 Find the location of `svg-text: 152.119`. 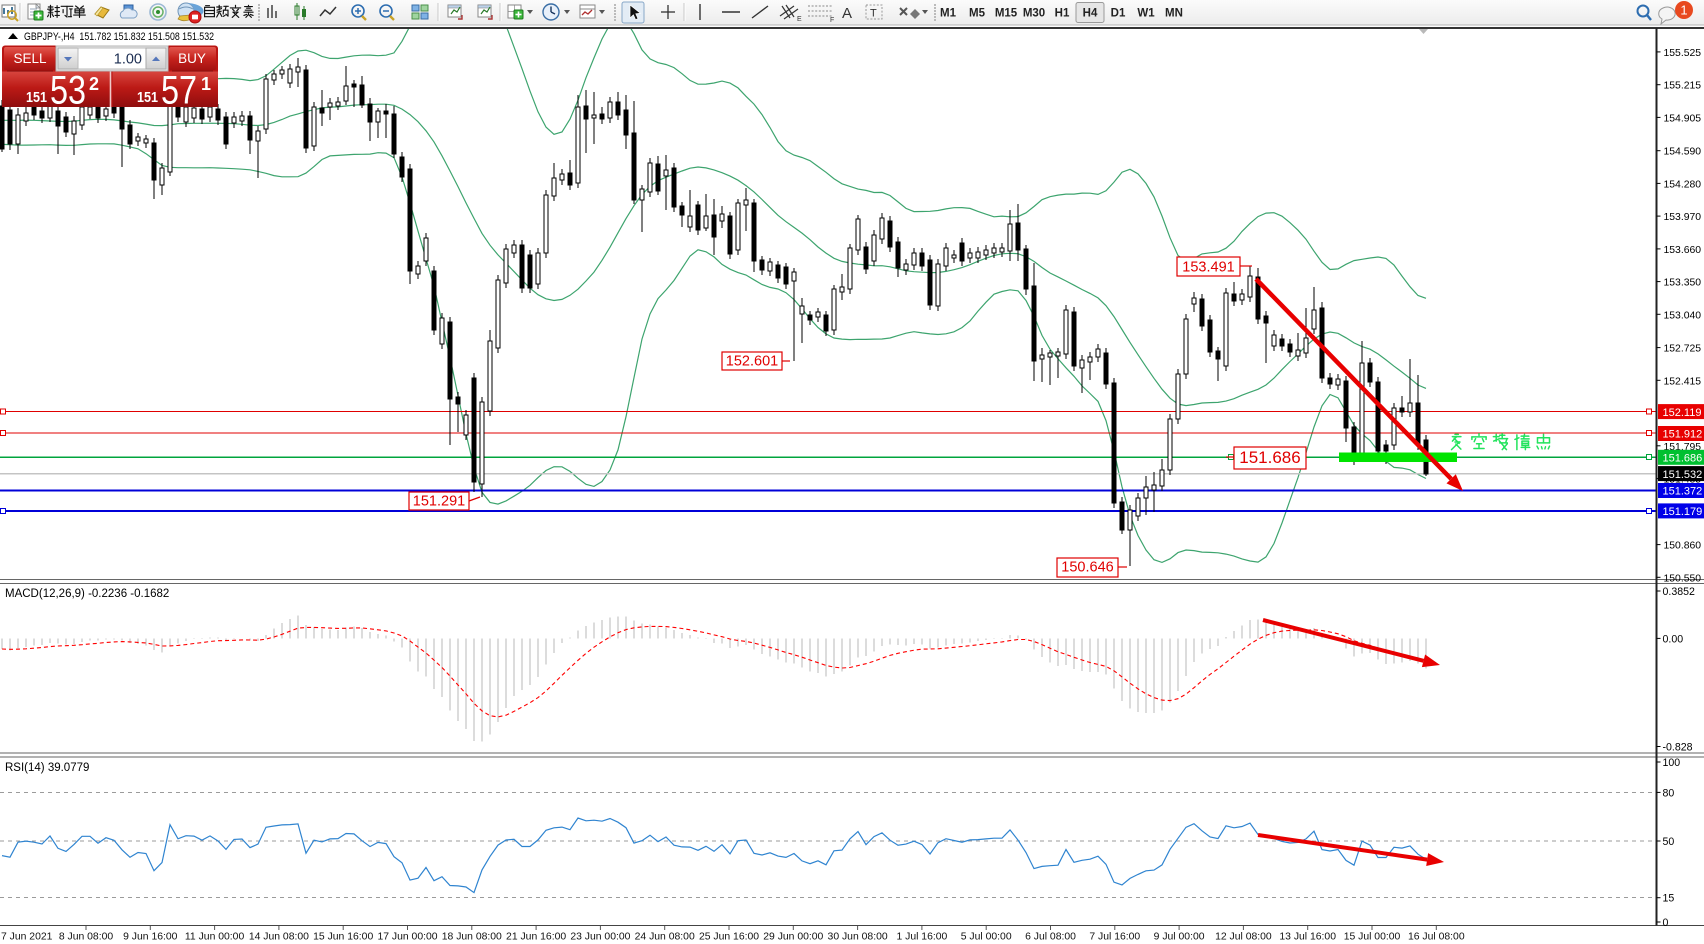

svg-text: 152.119 is located at coordinates (1682, 413).